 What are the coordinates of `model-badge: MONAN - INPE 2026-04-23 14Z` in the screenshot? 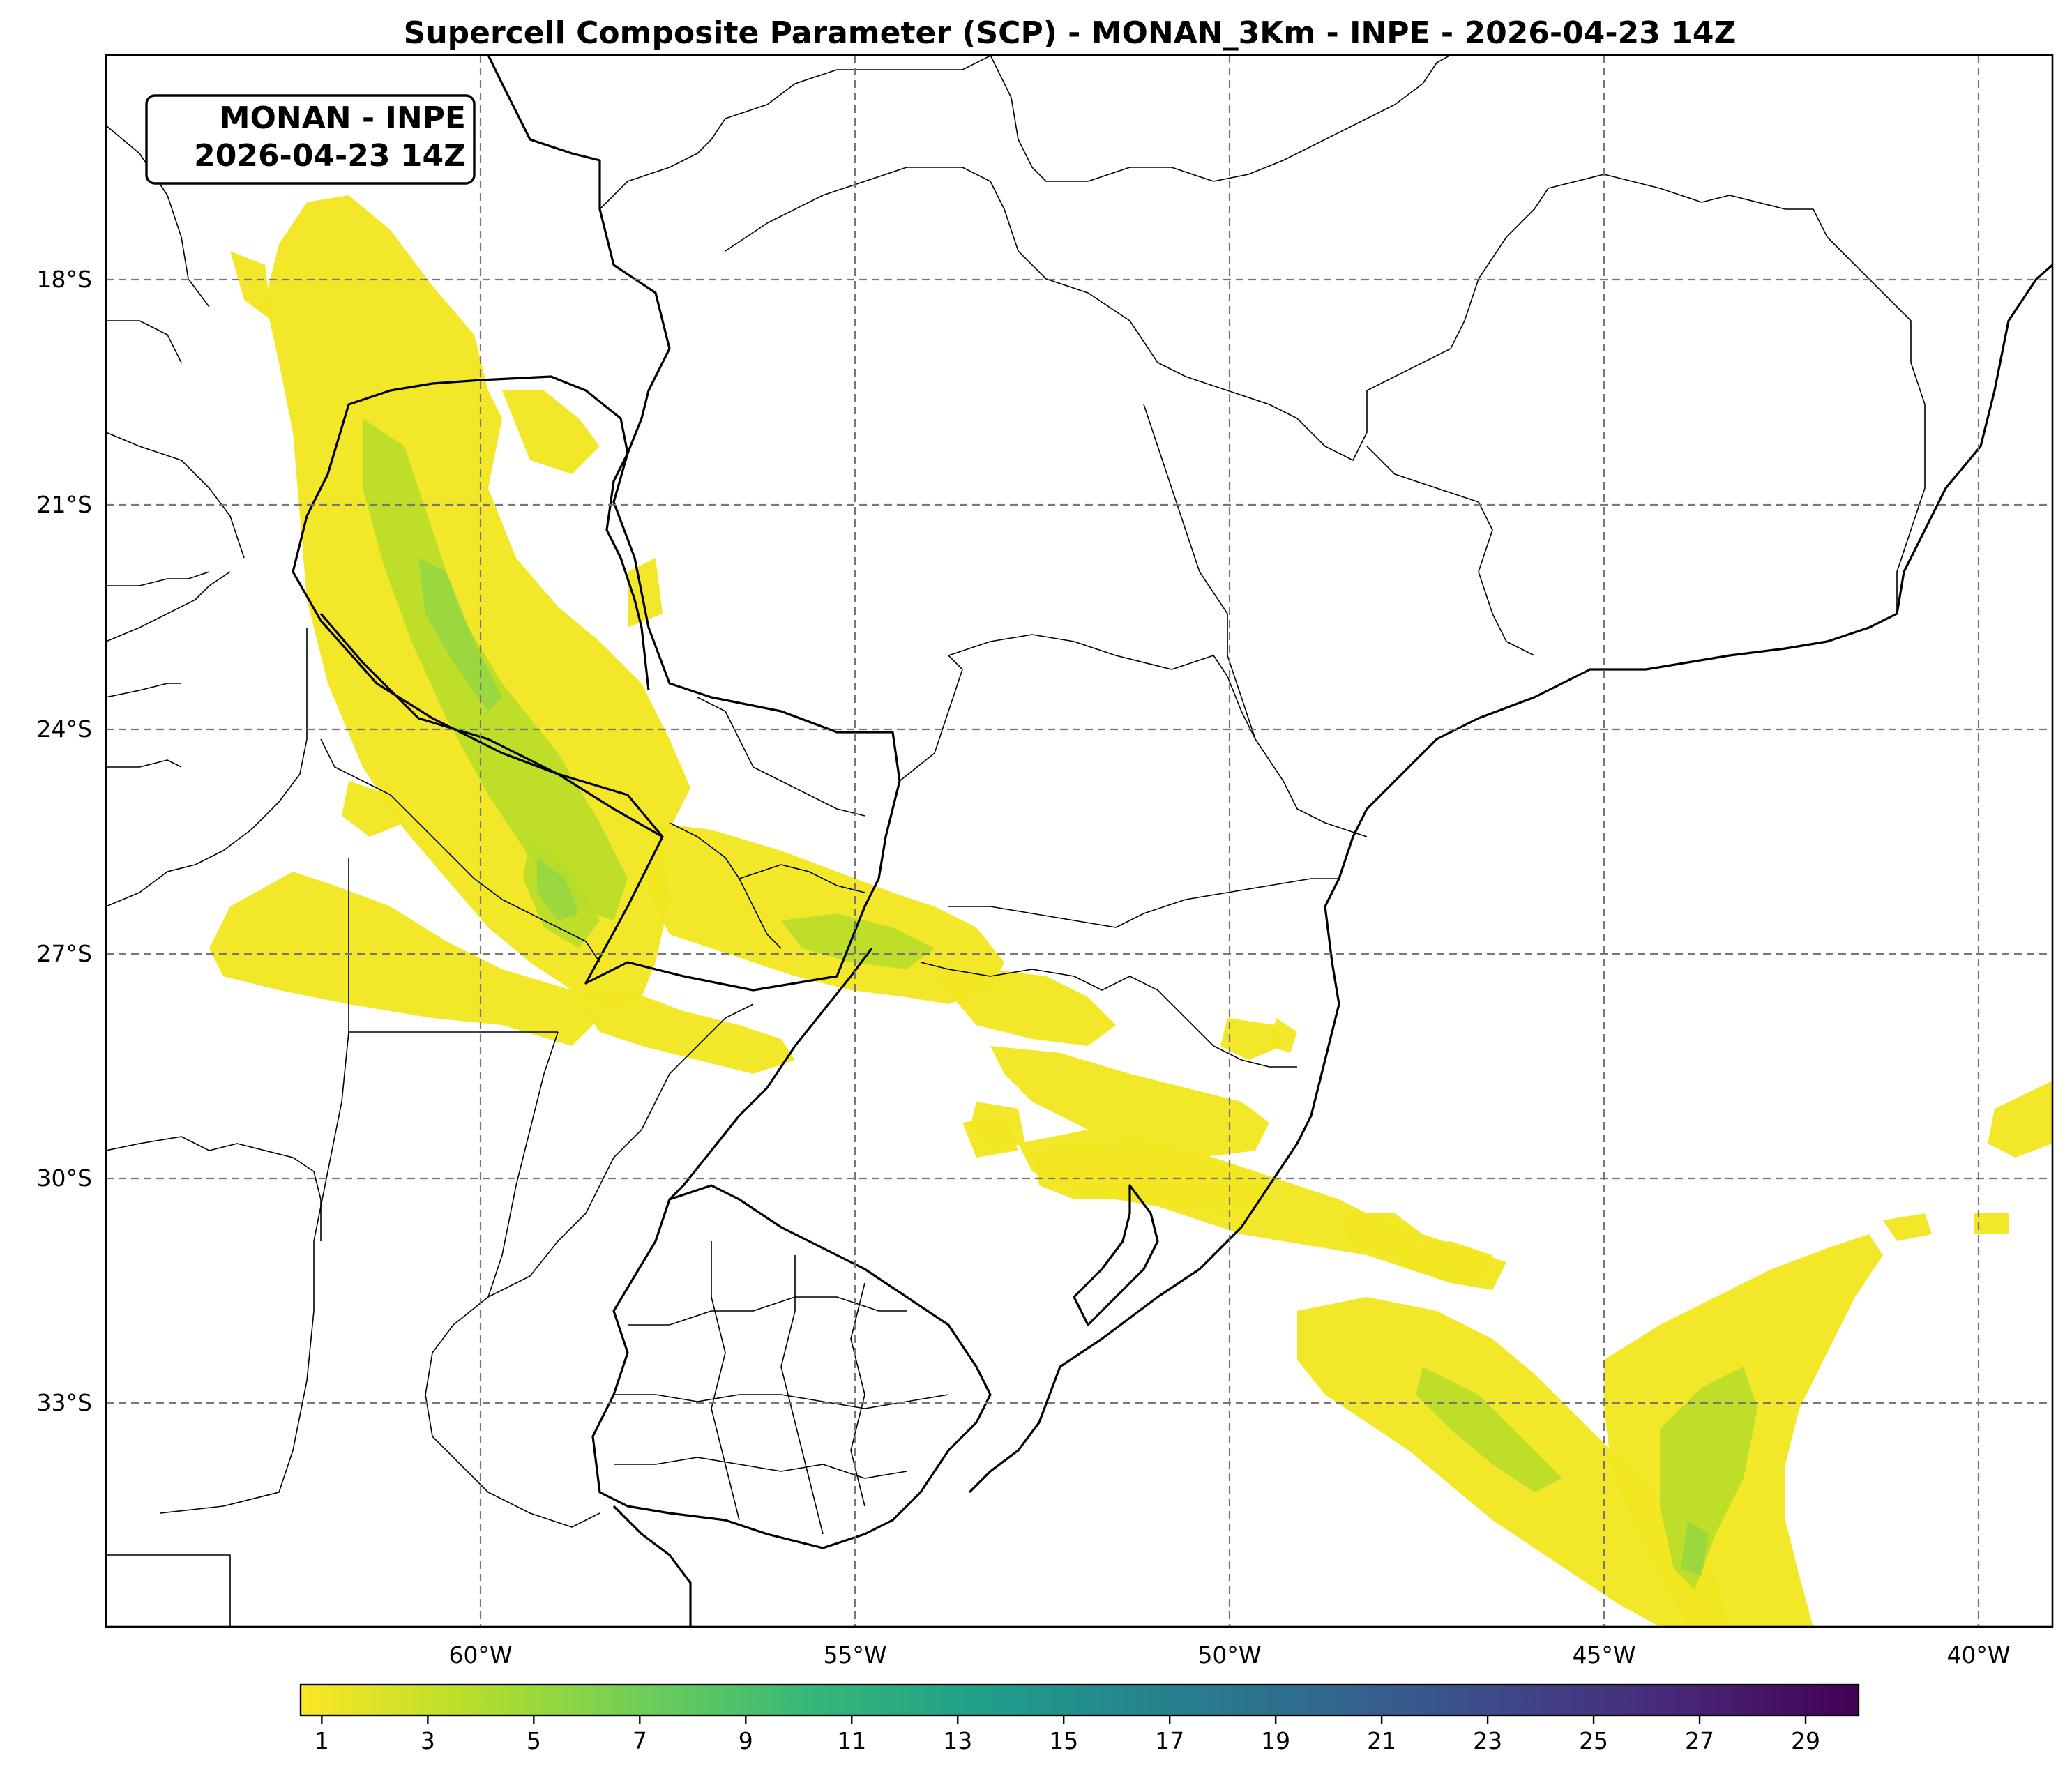 It's located at (311, 139).